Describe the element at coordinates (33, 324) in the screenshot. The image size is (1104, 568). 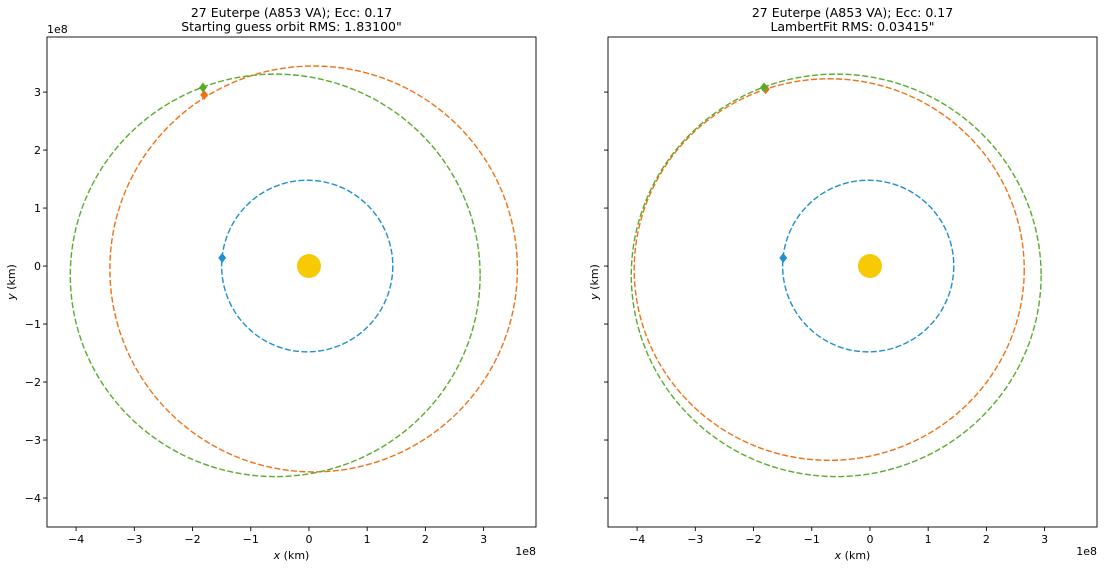
I see `y-tick-label: −1` at that location.